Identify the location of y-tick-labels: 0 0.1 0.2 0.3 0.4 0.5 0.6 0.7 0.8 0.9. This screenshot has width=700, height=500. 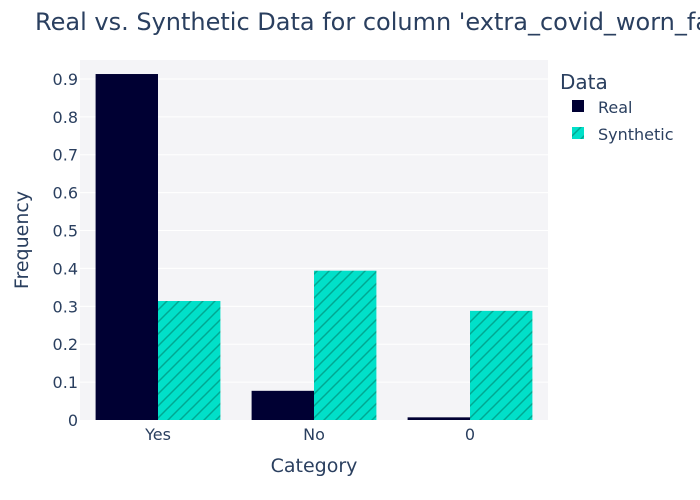
(65, 250).